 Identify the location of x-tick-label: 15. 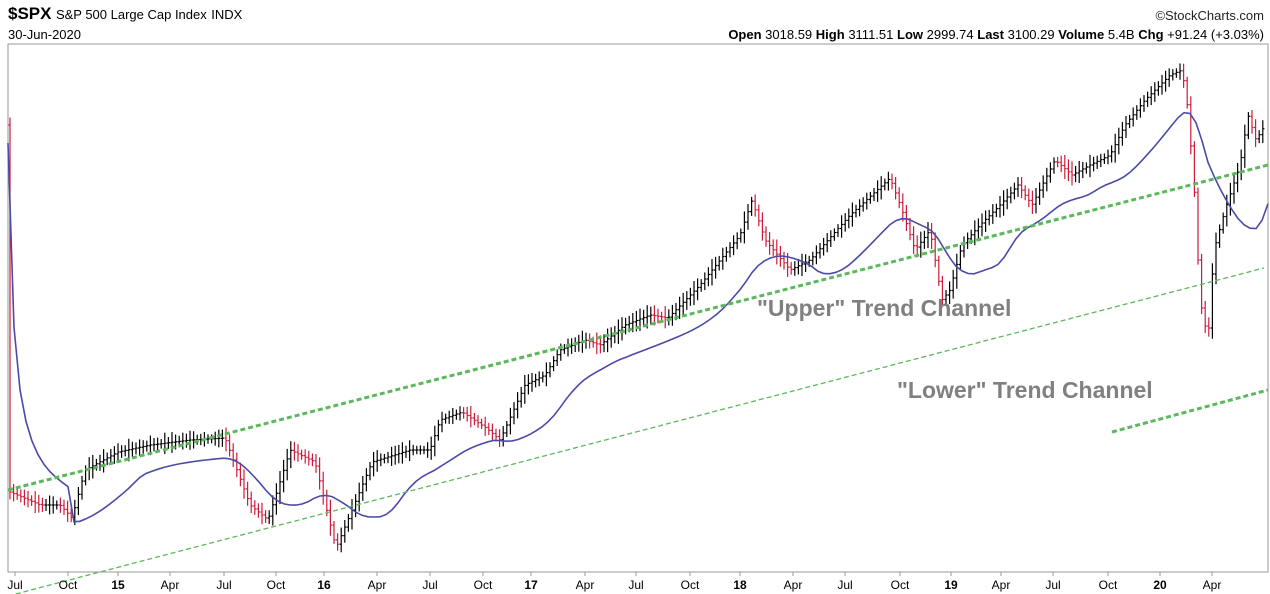
(118, 585).